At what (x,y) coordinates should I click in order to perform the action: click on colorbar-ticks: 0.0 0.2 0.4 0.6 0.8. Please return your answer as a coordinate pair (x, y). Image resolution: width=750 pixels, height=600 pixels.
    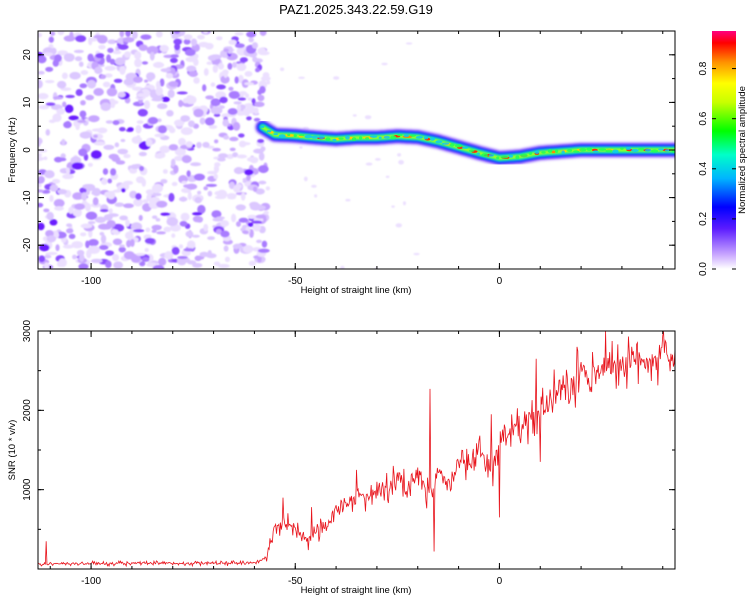
    Looking at the image, I should click on (717, 168).